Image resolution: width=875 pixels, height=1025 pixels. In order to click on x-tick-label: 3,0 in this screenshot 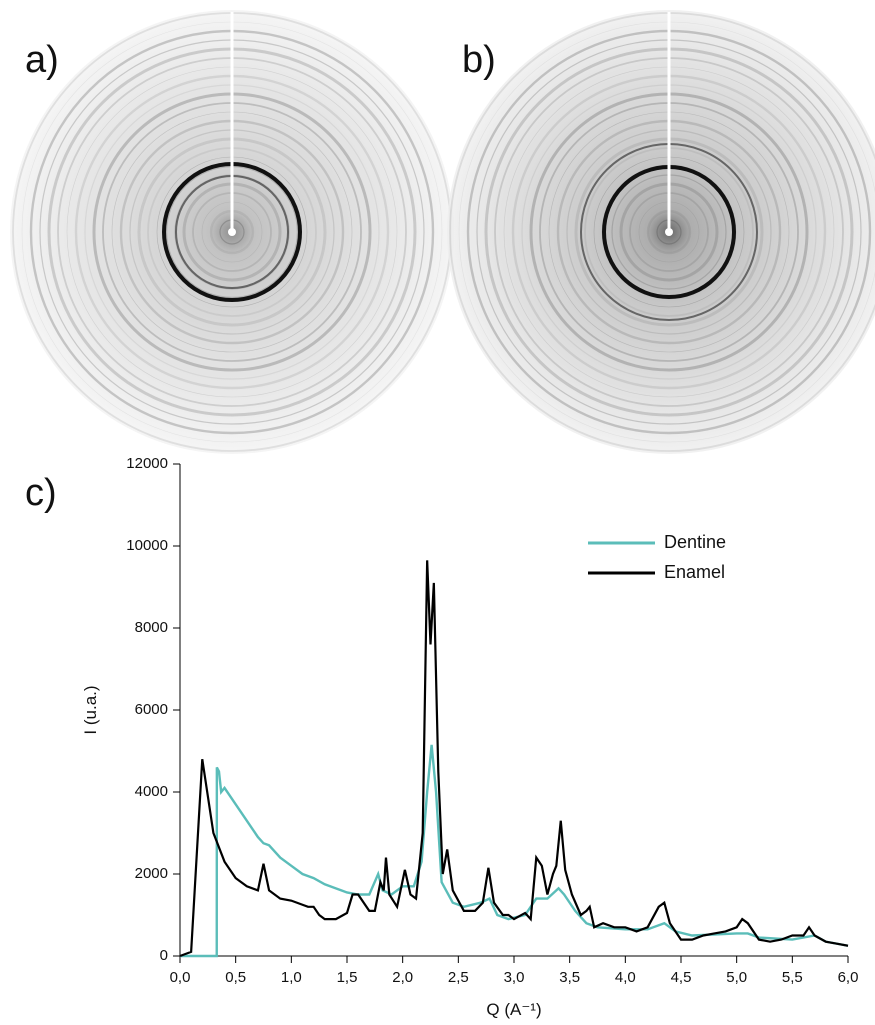, I will do `click(514, 977)`.